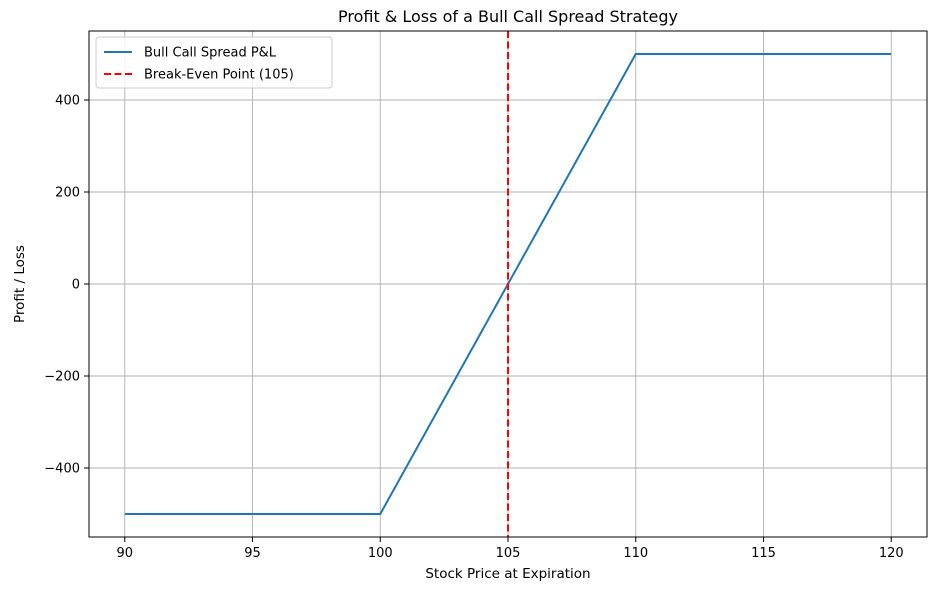 The image size is (944, 590). I want to click on x-tick-label: 90, so click(124, 553).